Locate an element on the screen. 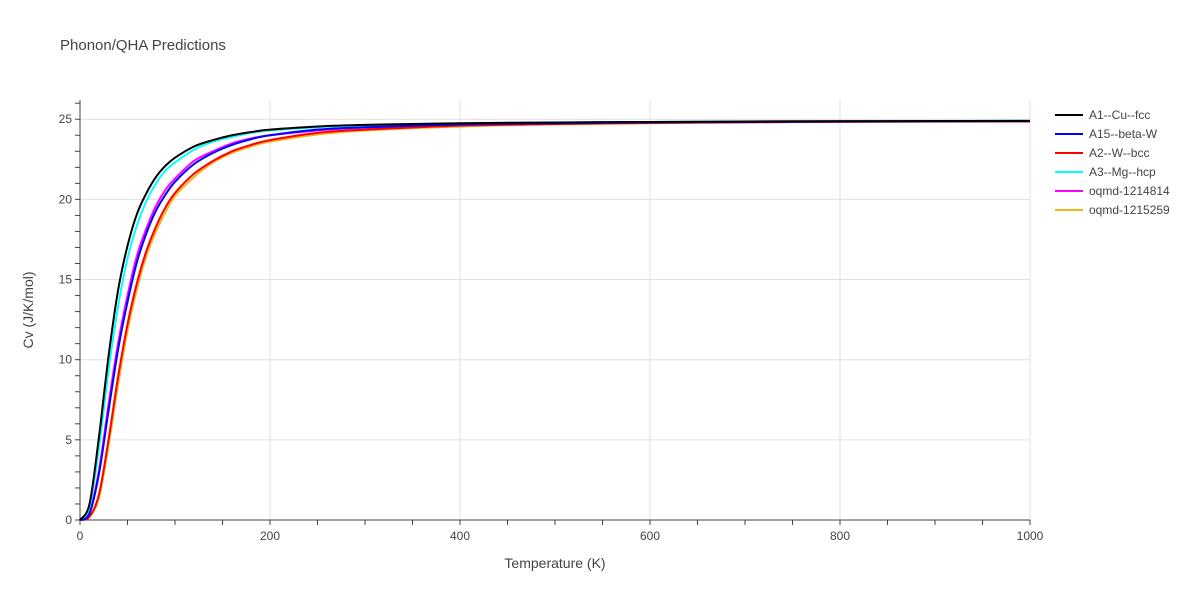  legend-label: A2--W--bcc is located at coordinates (1119, 153).